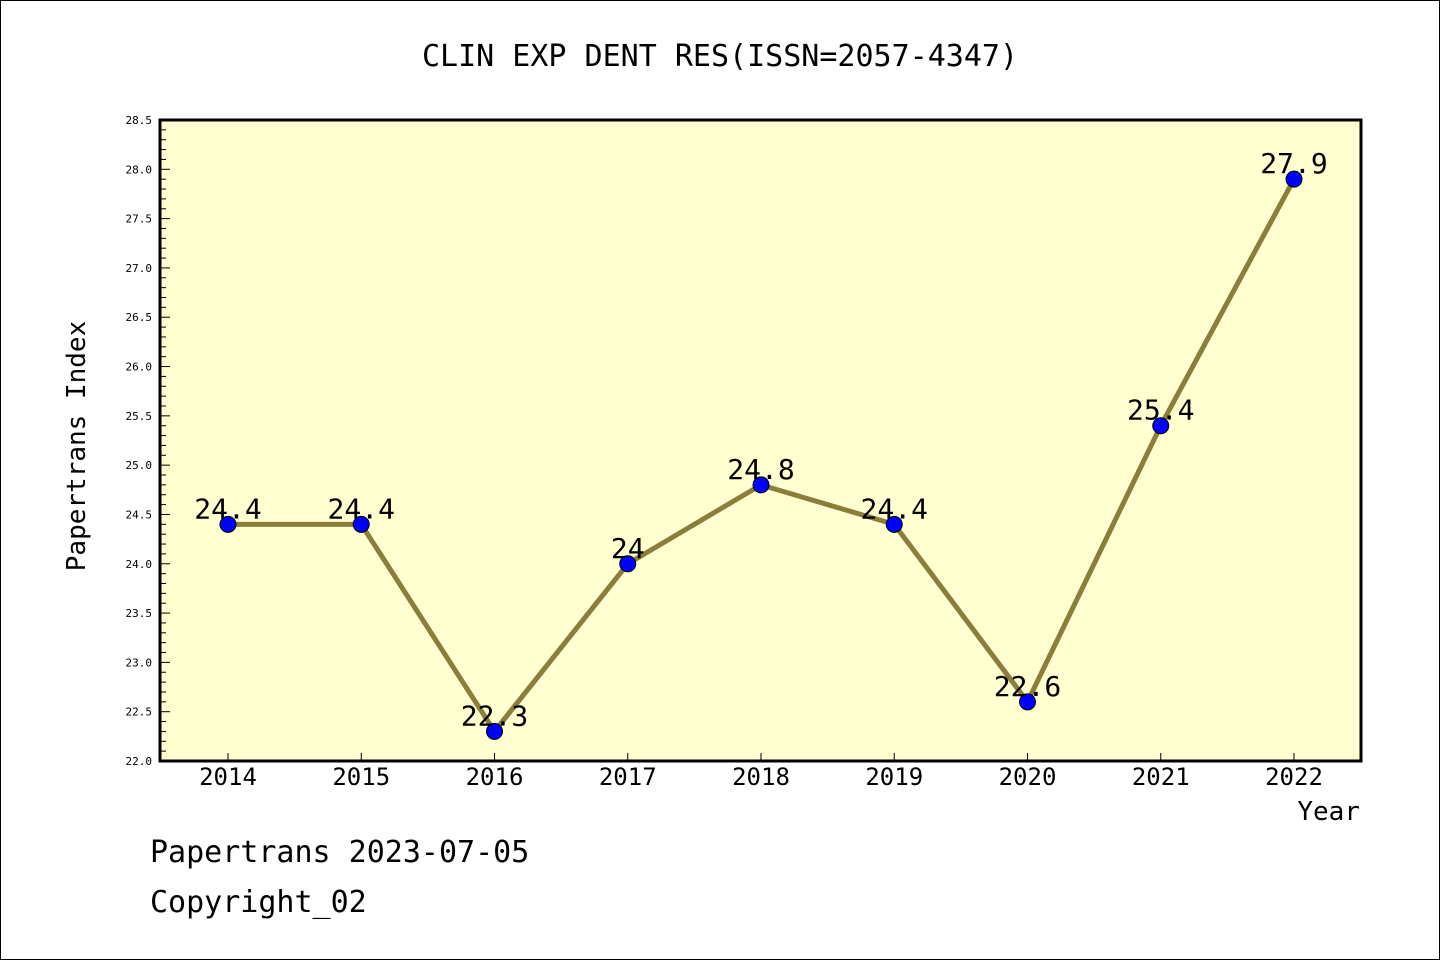 This screenshot has width=1440, height=960. I want to click on x-tick-label: 2017, so click(628, 777).